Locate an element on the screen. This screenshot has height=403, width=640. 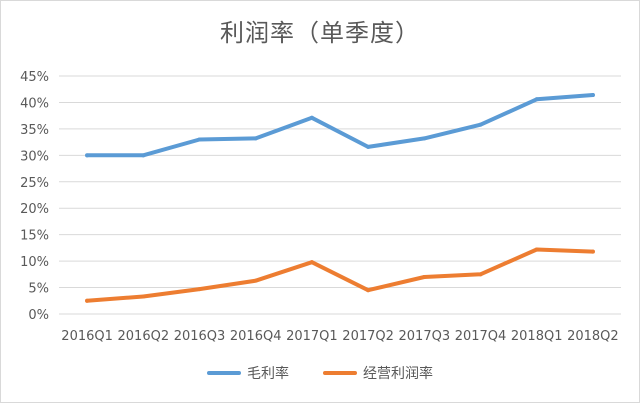
y-tick-label: 20% is located at coordinates (34, 209).